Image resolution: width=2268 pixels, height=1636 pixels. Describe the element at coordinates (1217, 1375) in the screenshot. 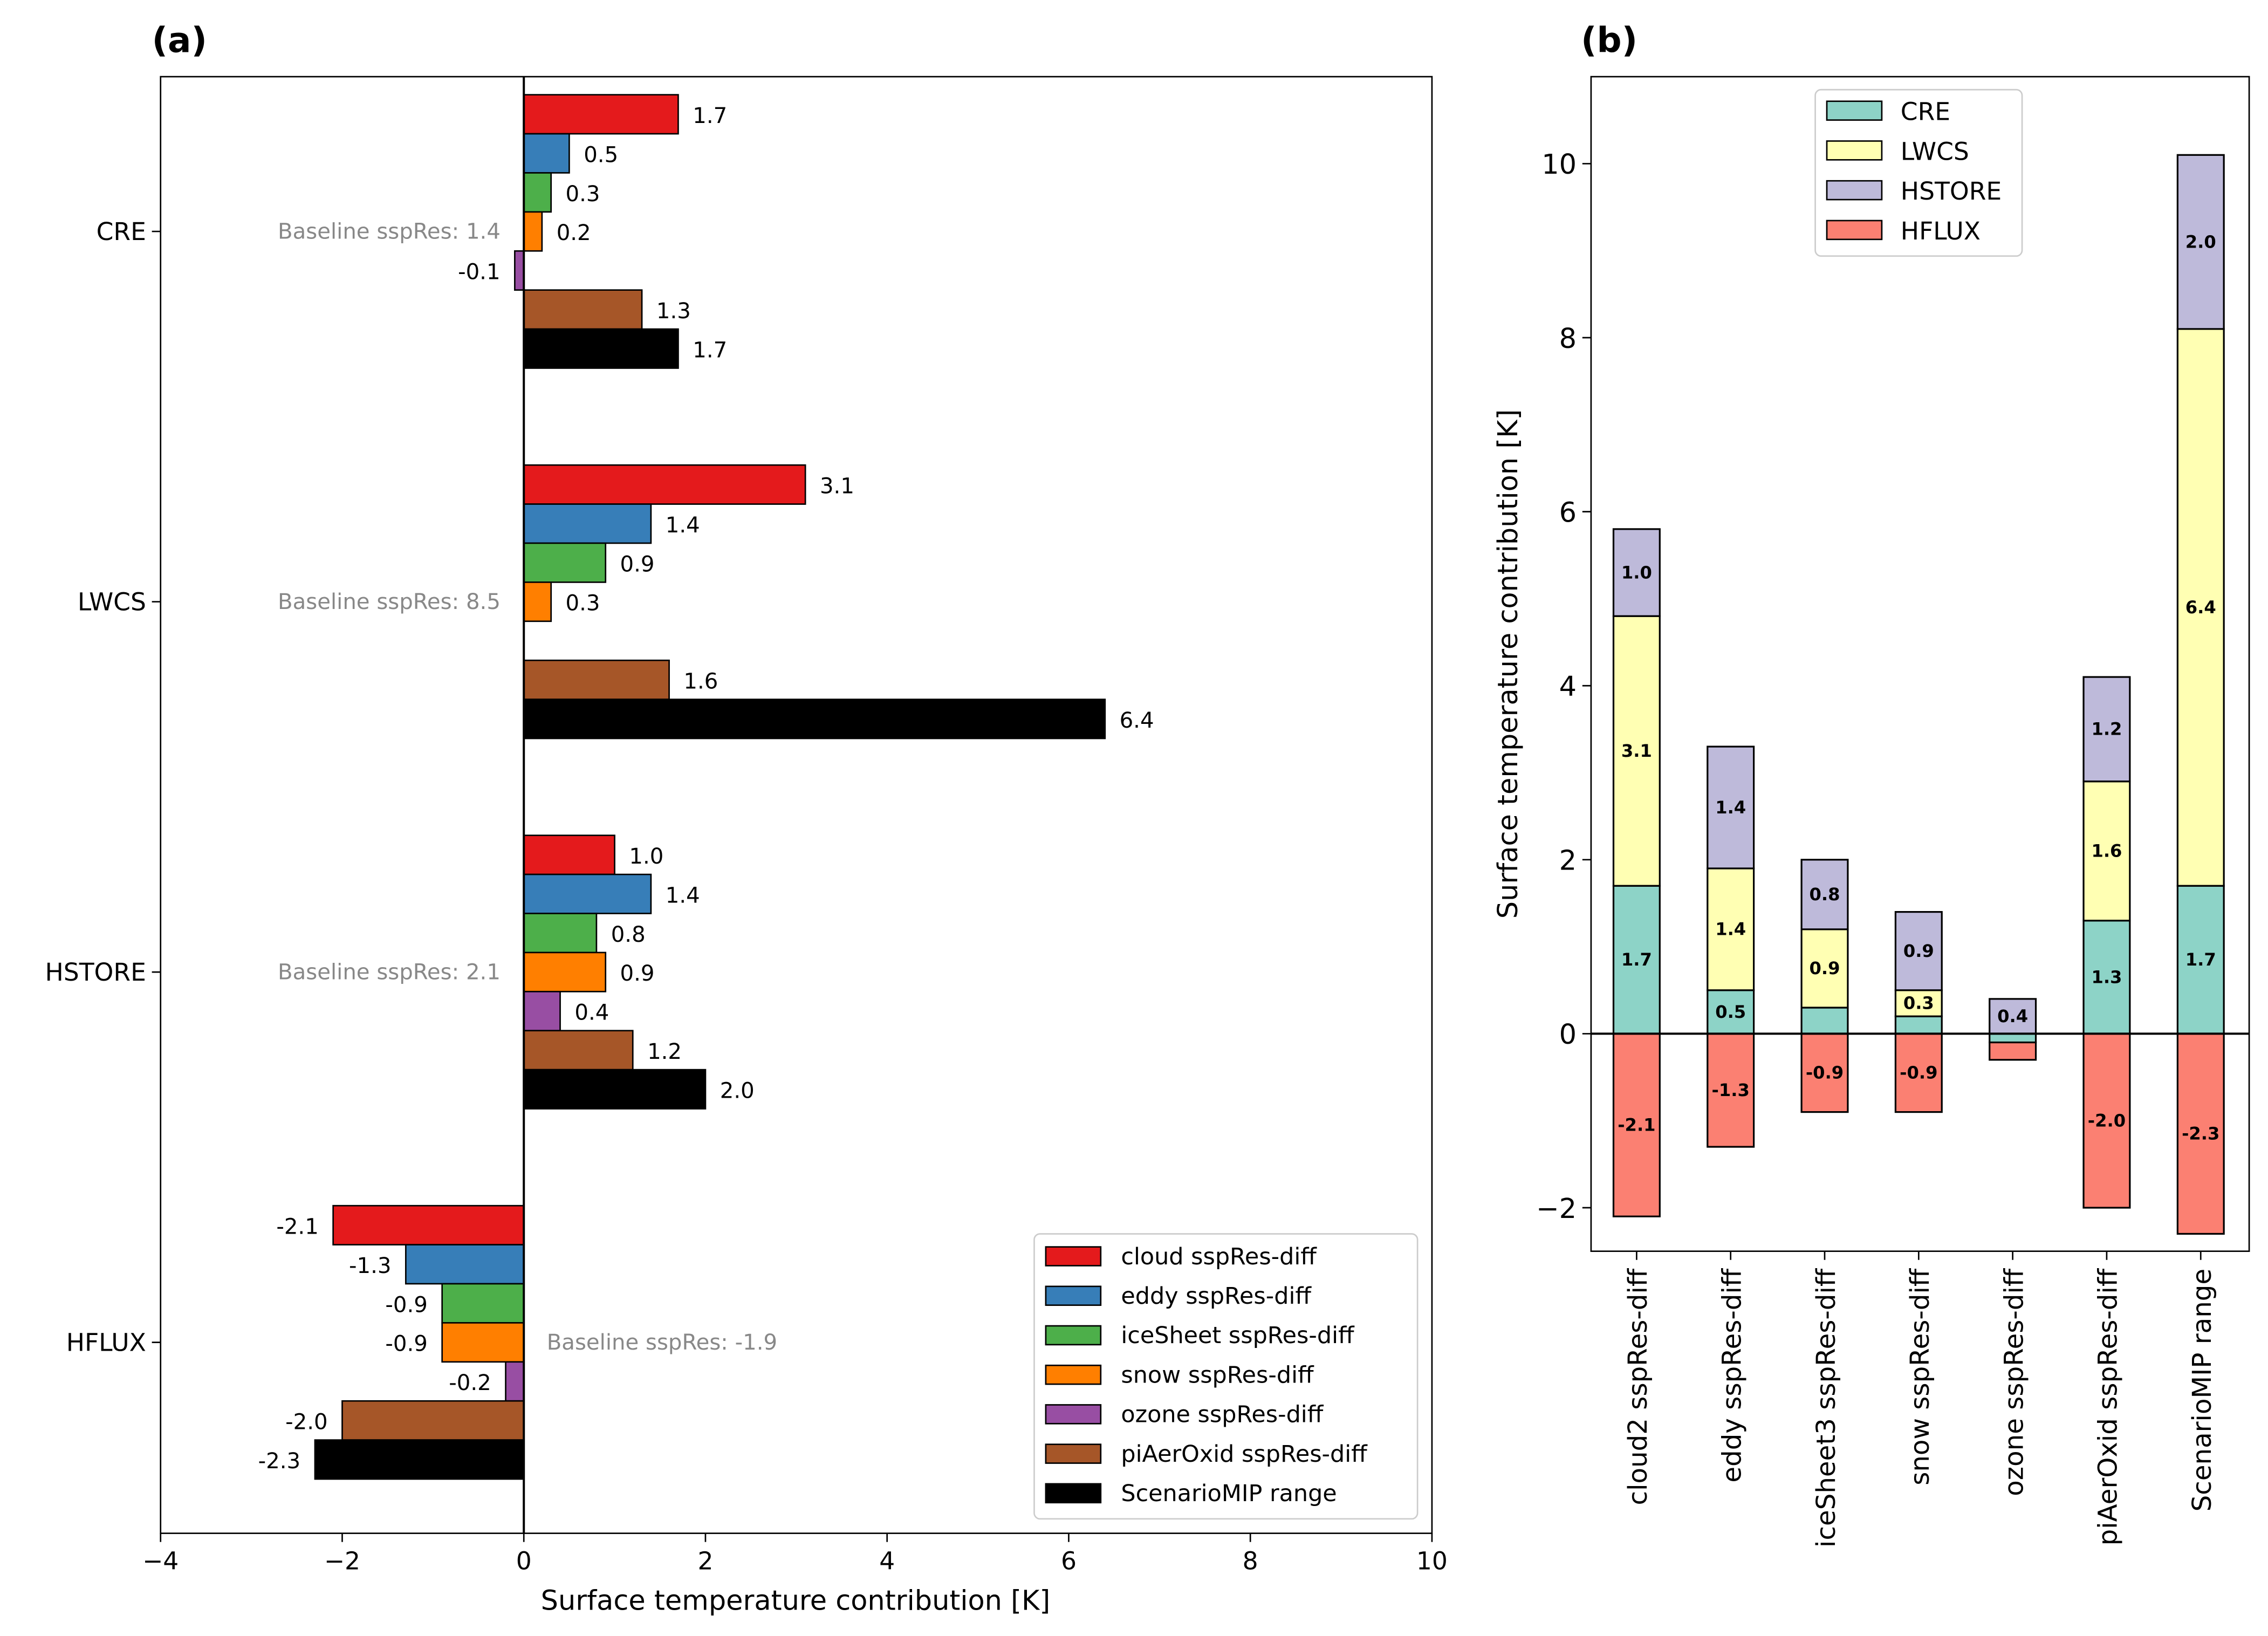

I see `legend-entry: snow sspRes-diff` at that location.